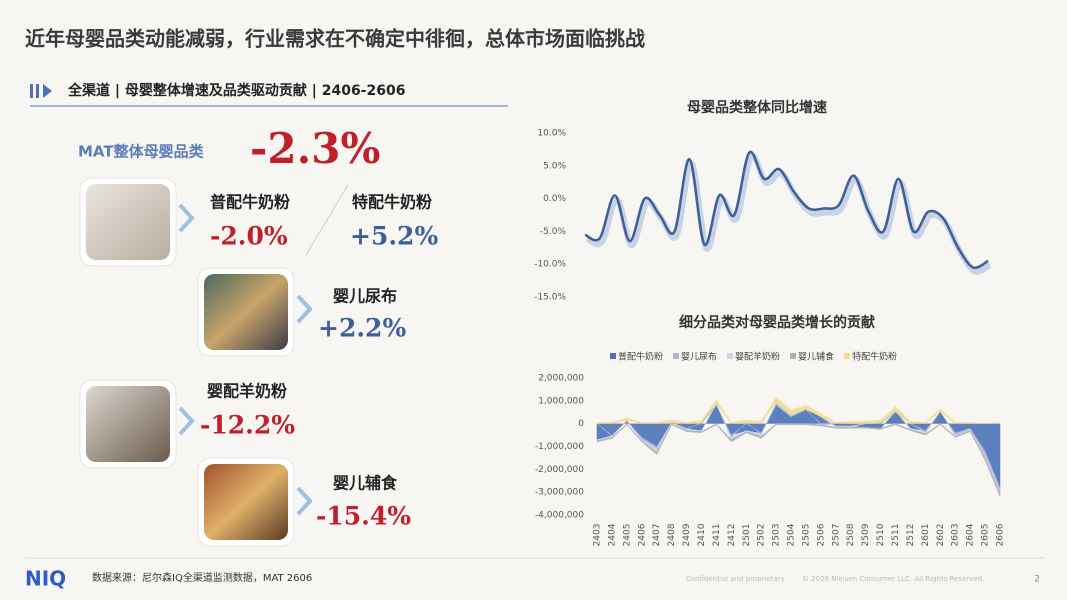  Describe the element at coordinates (699, 357) in the screenshot. I see `legend-label: 婴儿尿布` at that location.